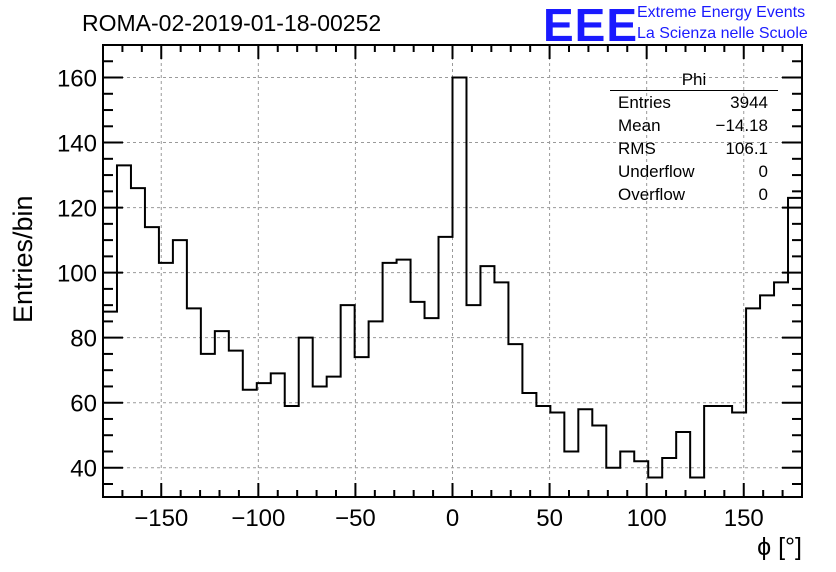  What do you see at coordinates (746, 148) in the screenshot?
I see `stats-value: 106.1` at bounding box center [746, 148].